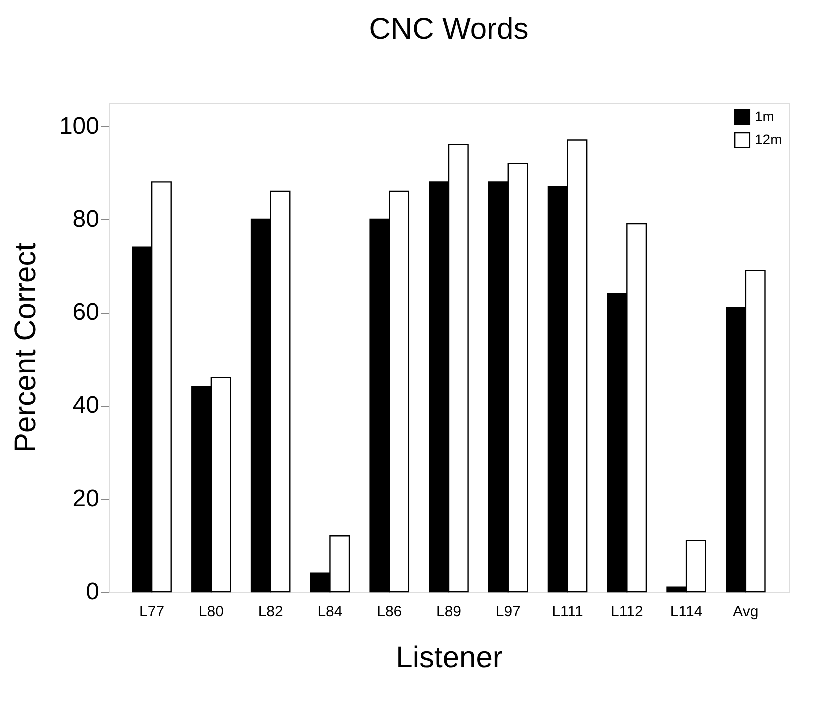  What do you see at coordinates (86, 312) in the screenshot?
I see `y-tick-label: 60` at bounding box center [86, 312].